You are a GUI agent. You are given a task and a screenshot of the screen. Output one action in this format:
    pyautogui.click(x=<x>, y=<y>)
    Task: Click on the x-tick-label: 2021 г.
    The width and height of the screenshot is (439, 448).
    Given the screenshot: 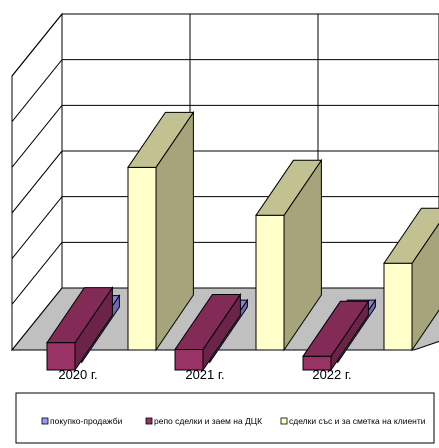 What is the action you would take?
    pyautogui.click(x=204, y=374)
    